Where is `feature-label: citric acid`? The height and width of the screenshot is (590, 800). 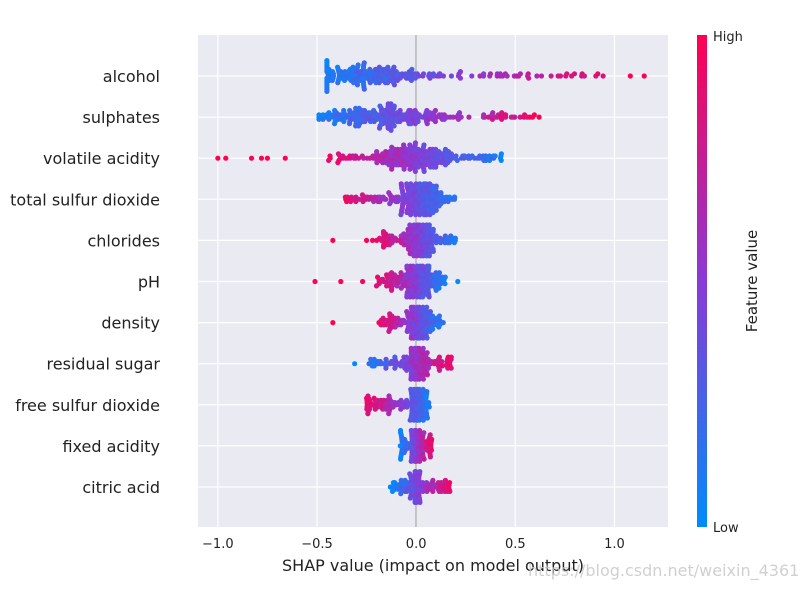 feature-label: citric acid is located at coordinates (121, 487).